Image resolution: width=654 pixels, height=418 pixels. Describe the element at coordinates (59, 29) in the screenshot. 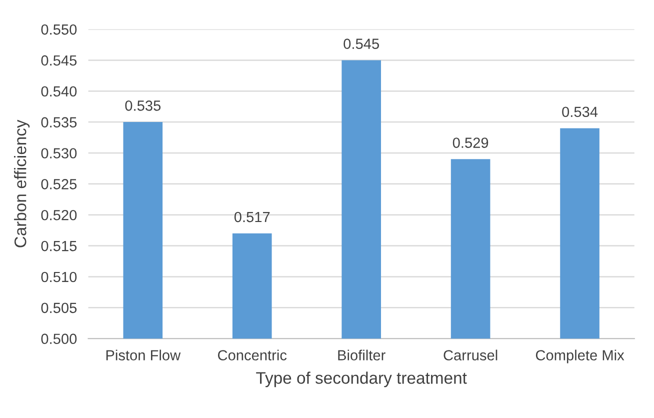

I see `y-tick-label: 0.550` at that location.